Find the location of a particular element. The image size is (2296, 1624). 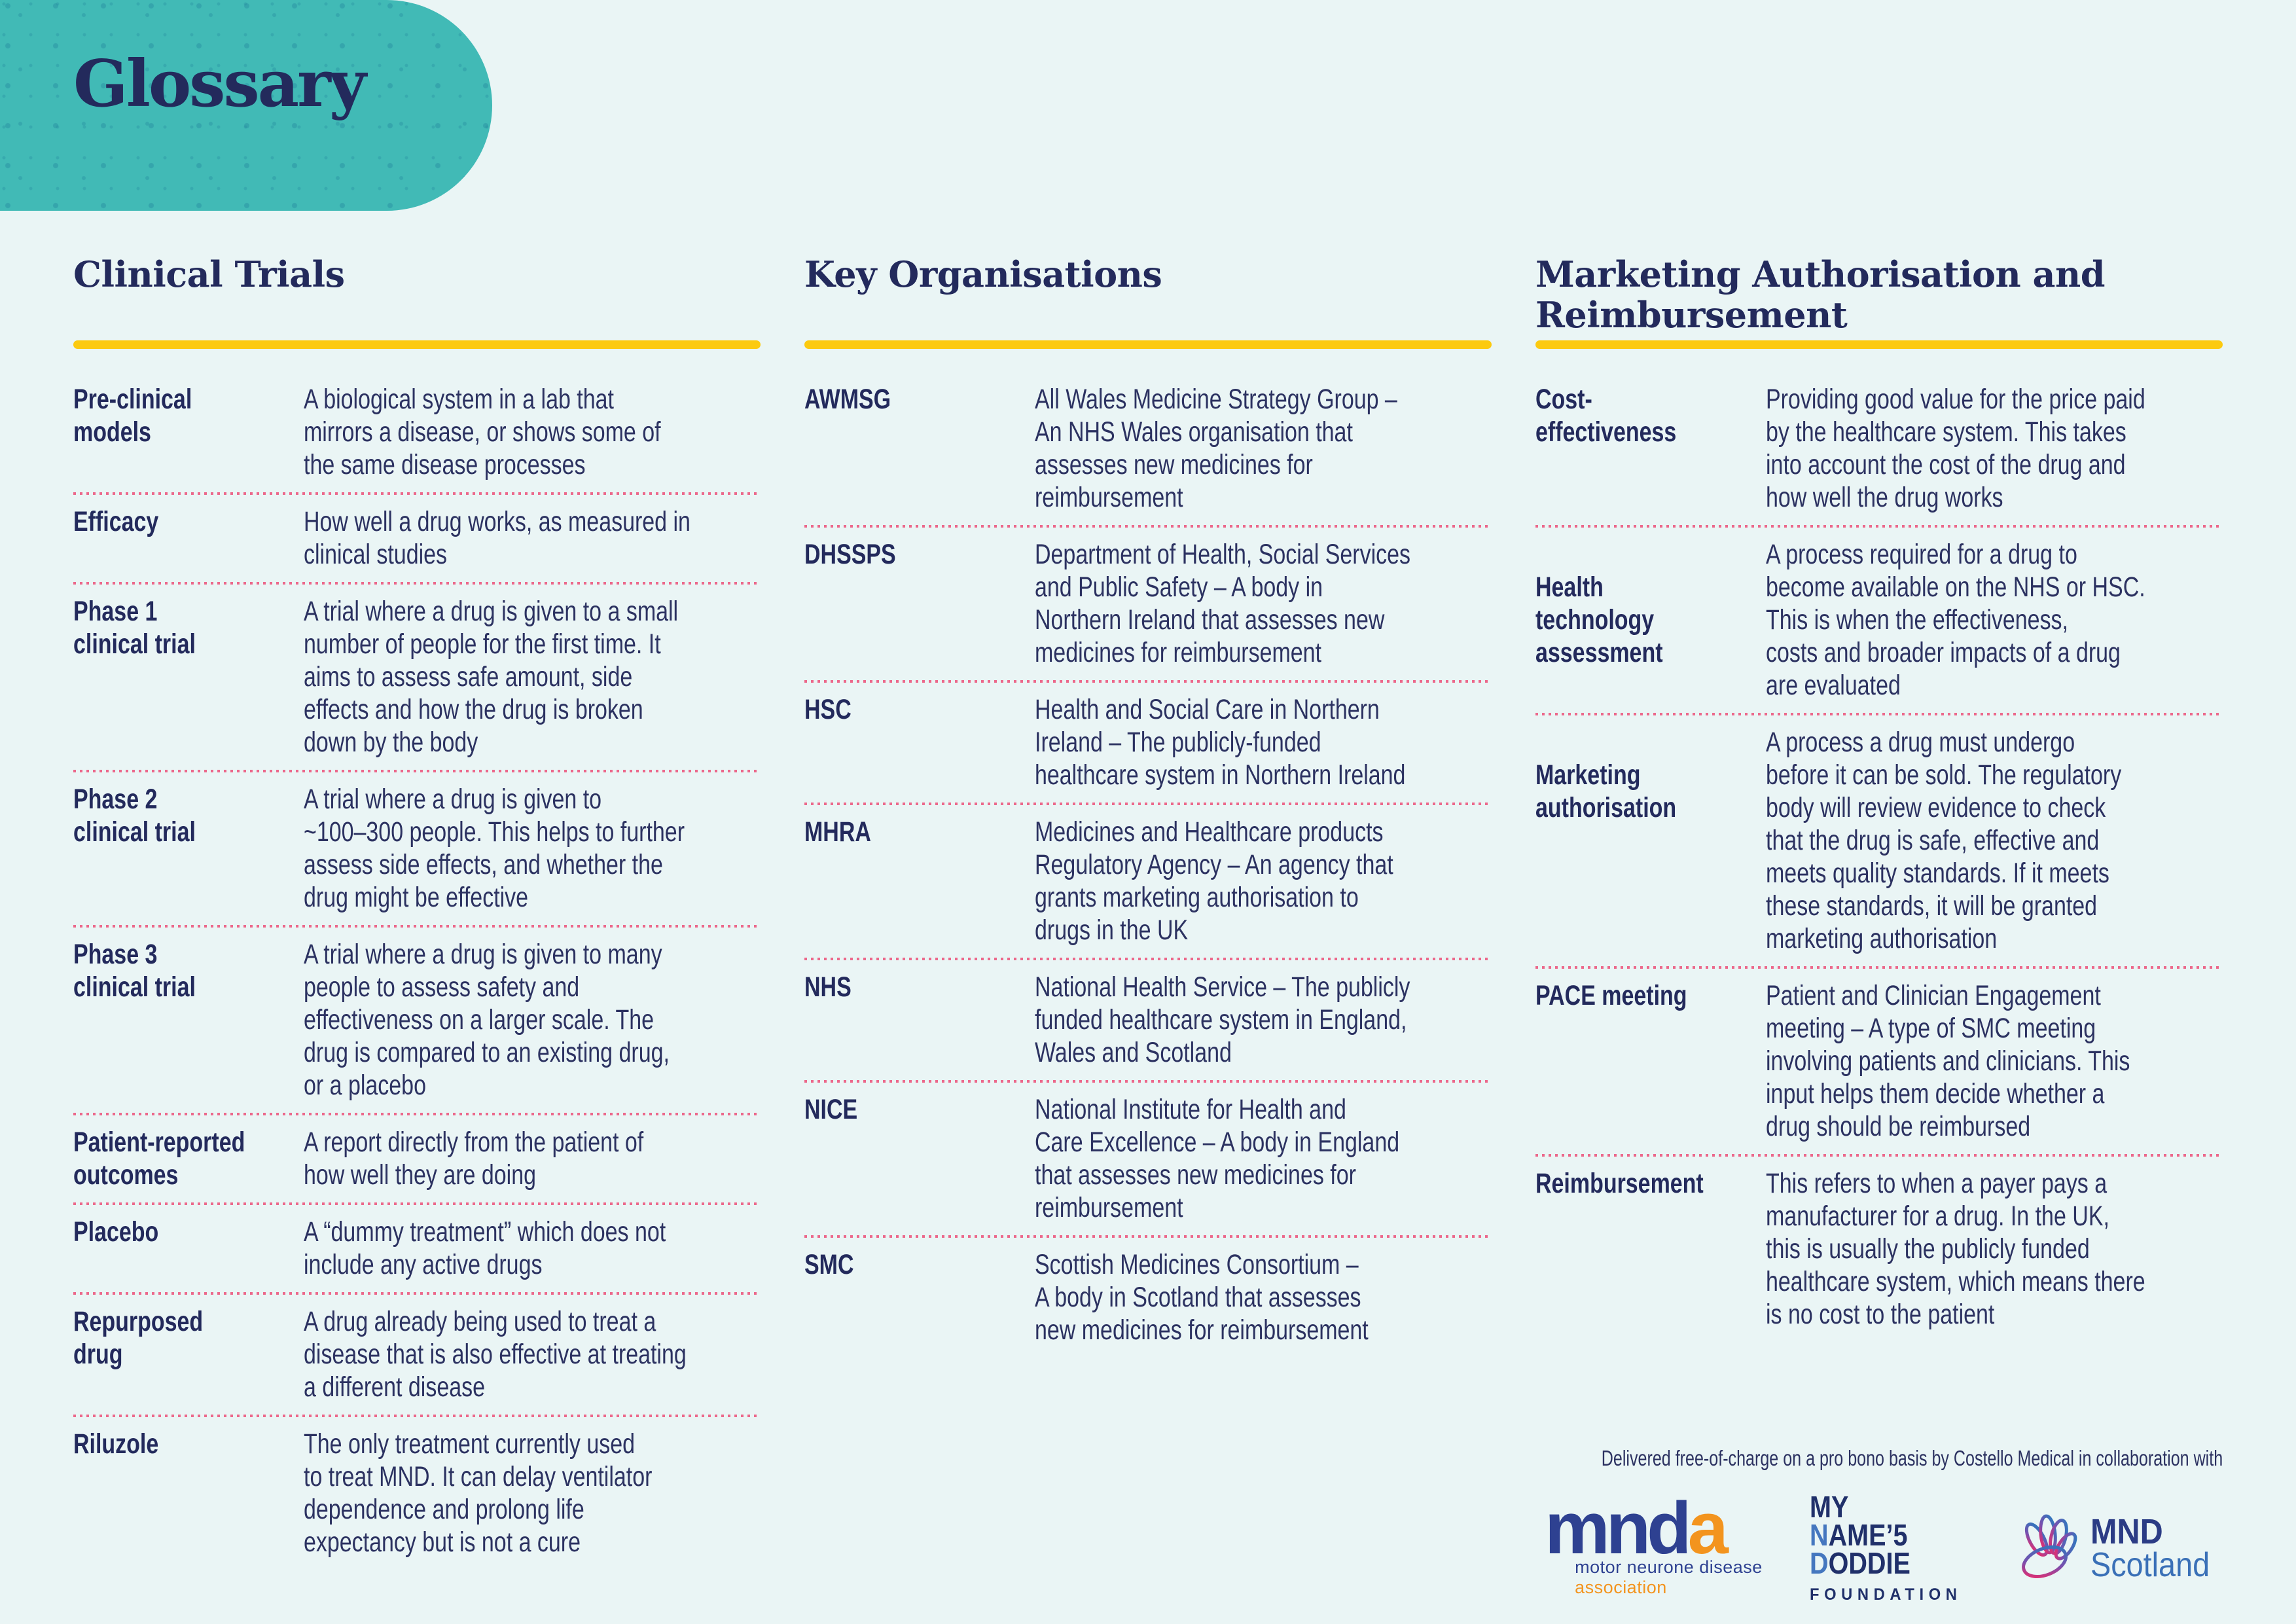

mnd-scotland-logo: MND Scotland is located at coordinates (2120, 1548).